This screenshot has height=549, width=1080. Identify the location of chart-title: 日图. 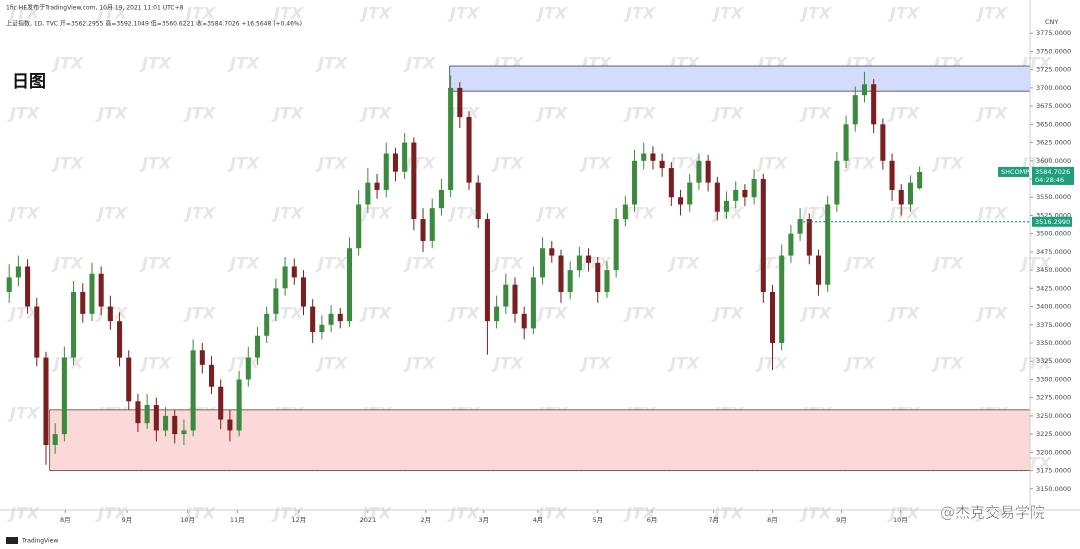
(29, 82).